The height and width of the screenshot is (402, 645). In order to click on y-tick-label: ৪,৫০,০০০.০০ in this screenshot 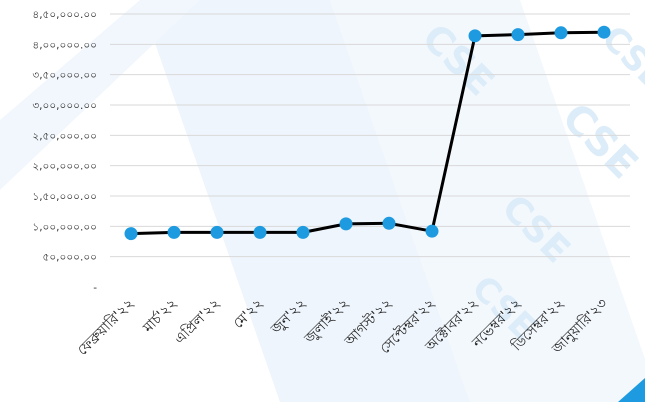, I will do `click(64, 15)`.